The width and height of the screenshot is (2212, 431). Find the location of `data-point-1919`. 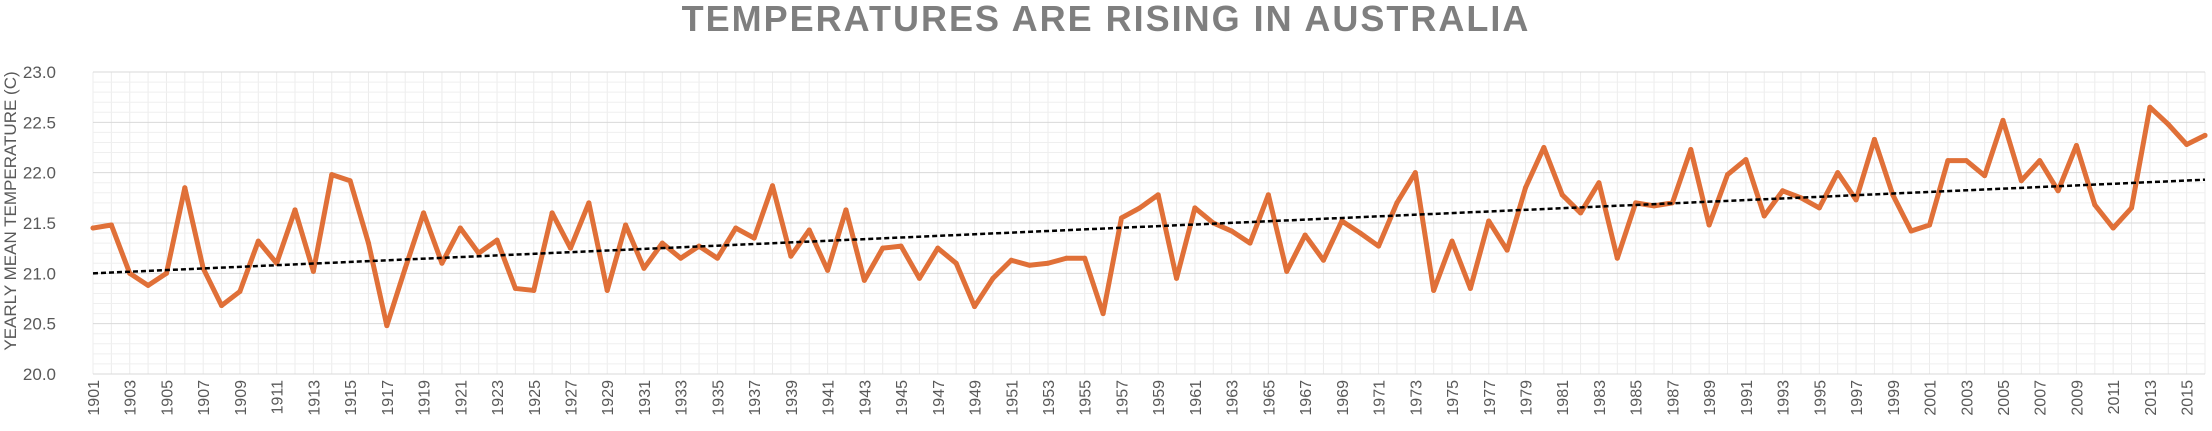

data-point-1919 is located at coordinates (424, 213).